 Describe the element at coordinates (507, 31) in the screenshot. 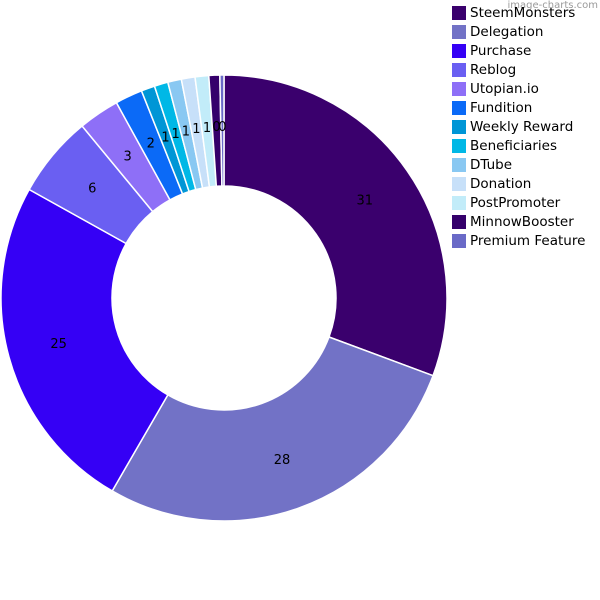

I see `legend-label: Delegation` at that location.